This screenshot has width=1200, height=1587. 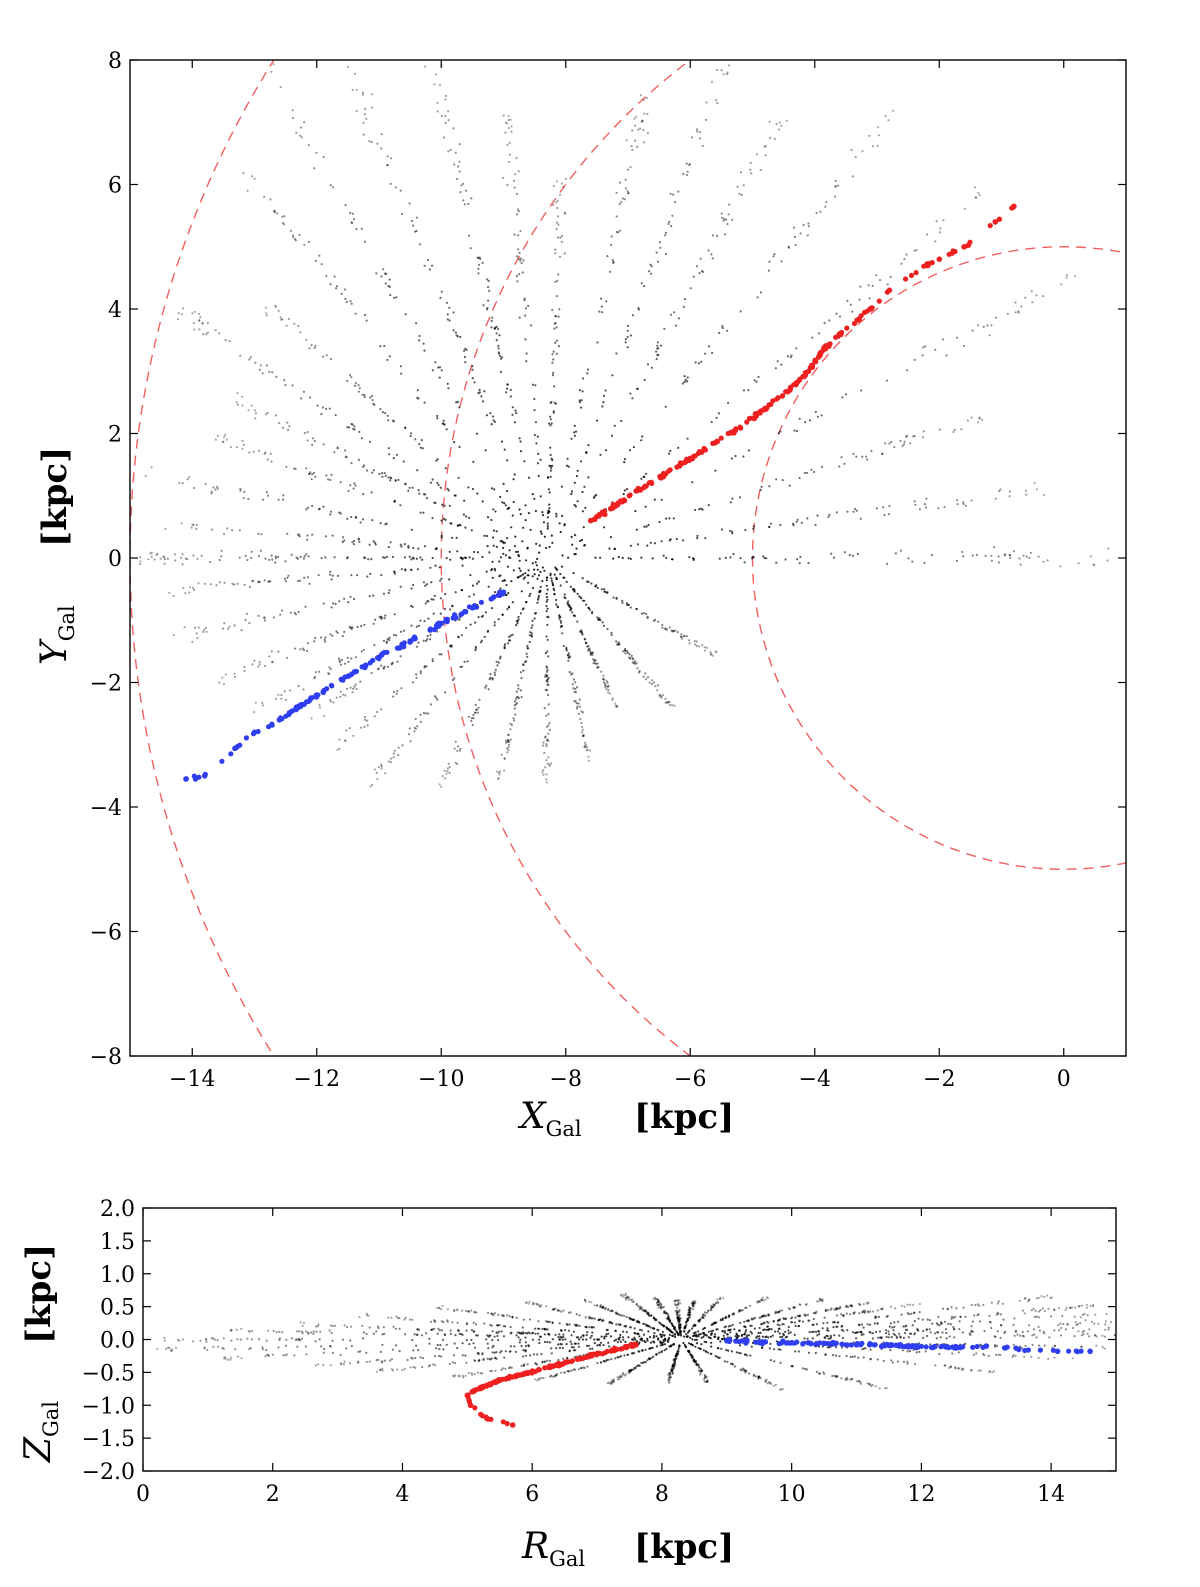 What do you see at coordinates (106, 684) in the screenshot?
I see `y-tick-label: −2` at bounding box center [106, 684].